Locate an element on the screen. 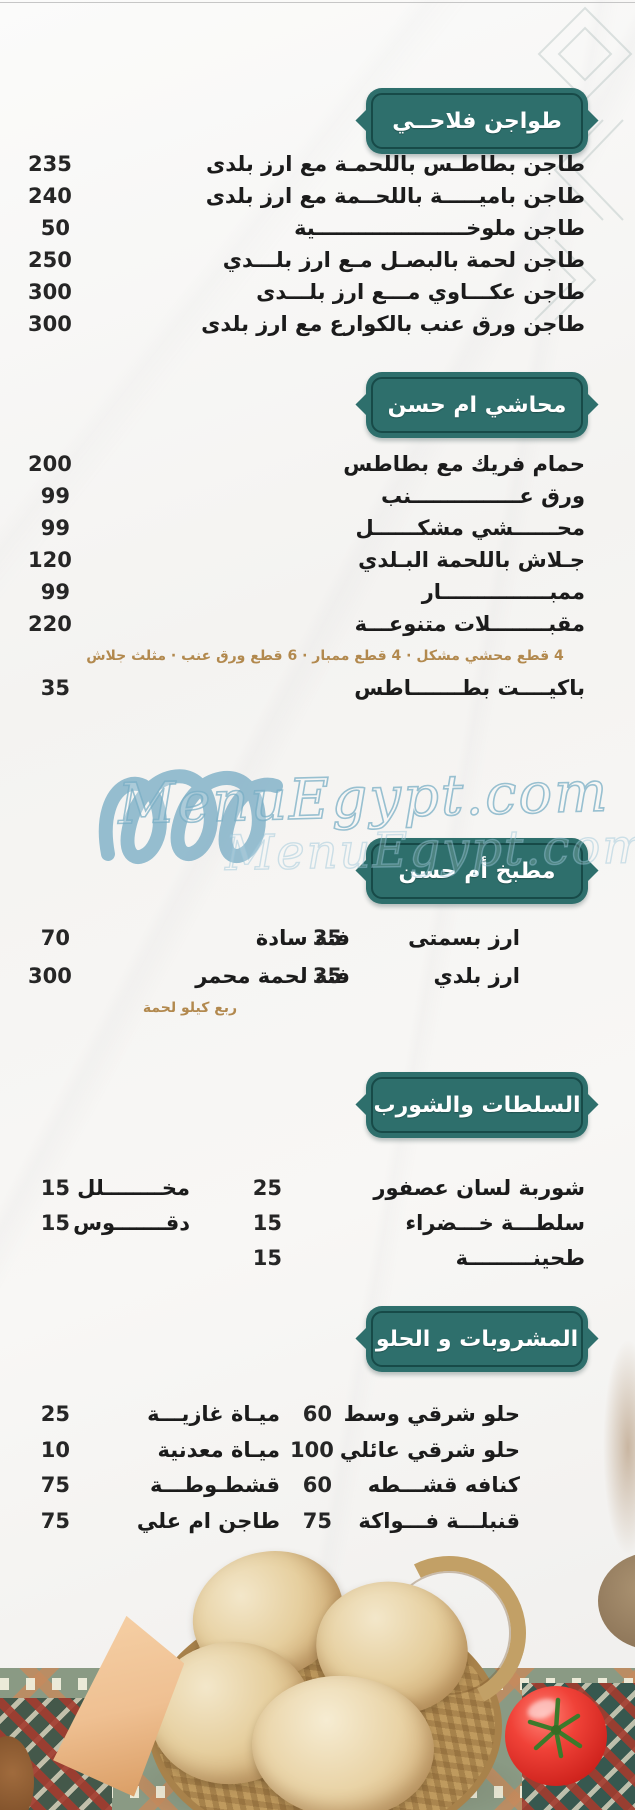 The image size is (635, 1810). section-banner-mahashi: محاشي ام حسن is located at coordinates (477, 405).